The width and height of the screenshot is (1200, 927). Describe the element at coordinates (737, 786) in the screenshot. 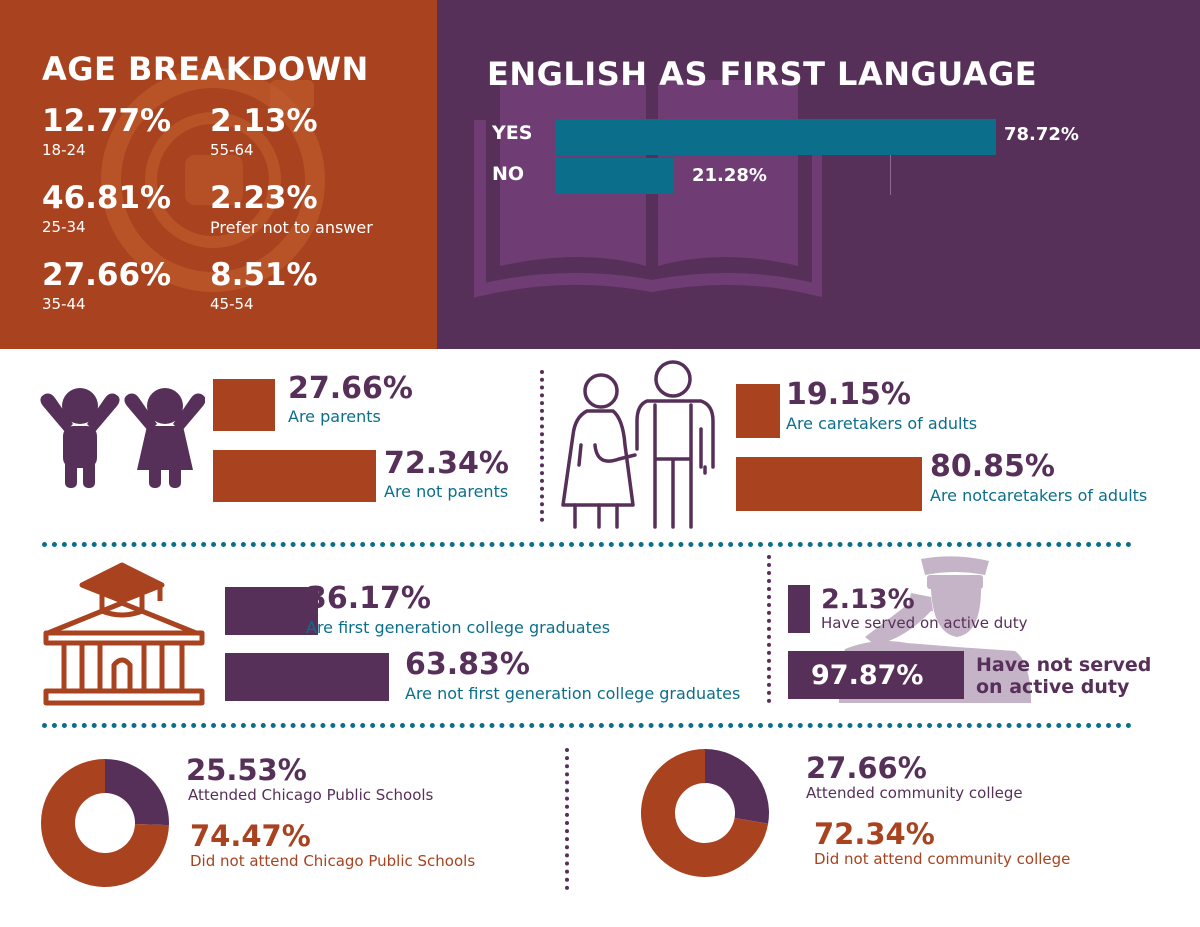

I see `cc-slice-attended` at that location.